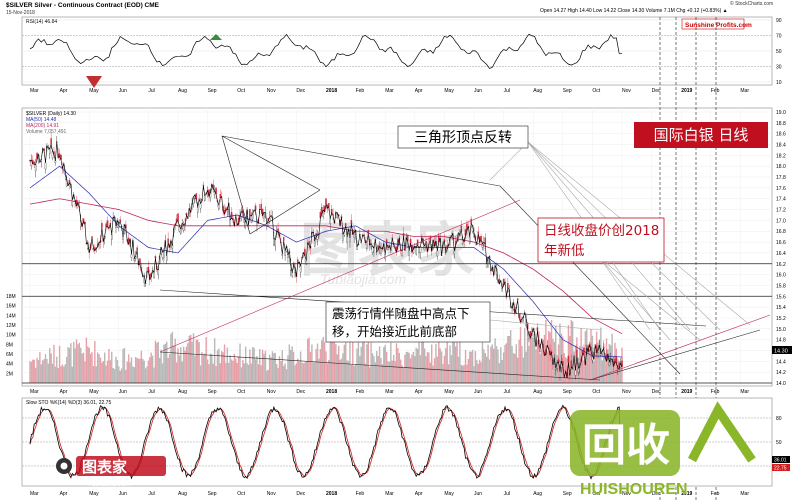  What do you see at coordinates (419, 392) in the screenshot?
I see `x-tick-label: Apr` at bounding box center [419, 392].